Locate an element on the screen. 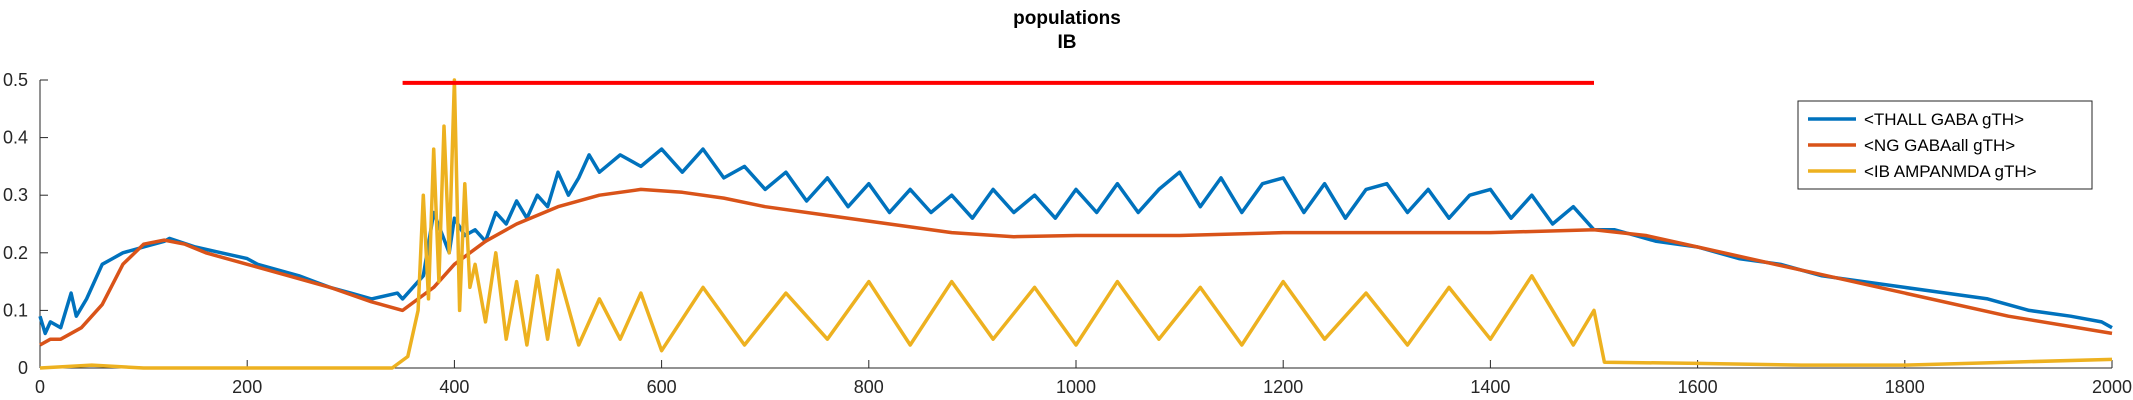  x-tick-label: 1000 is located at coordinates (1076, 387).